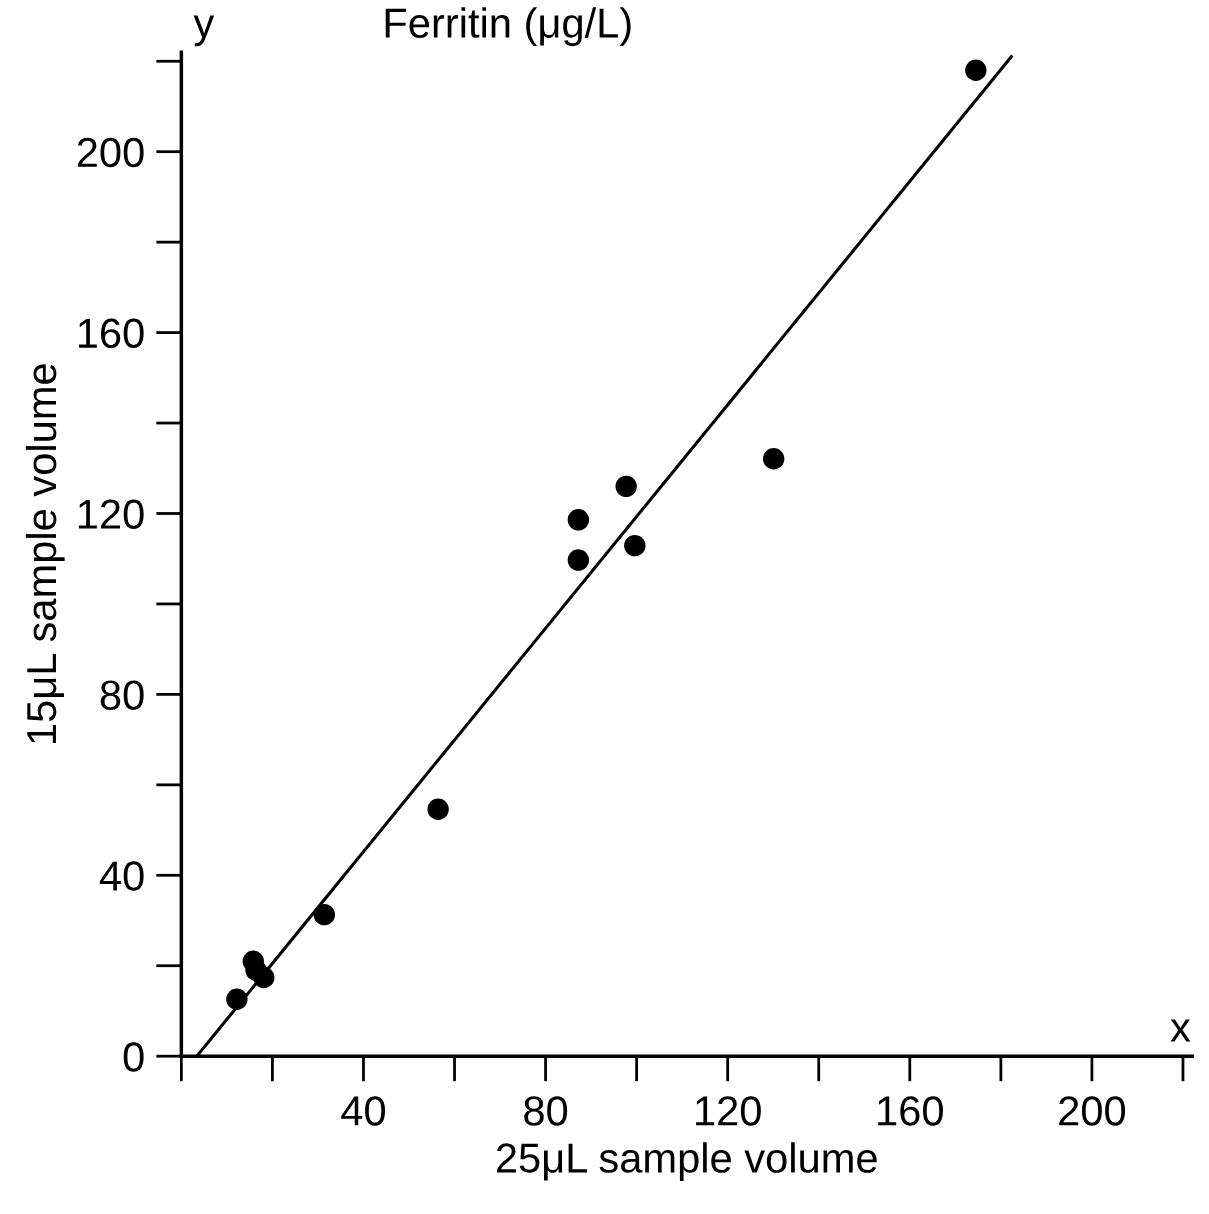 Image resolution: width=1209 pixels, height=1214 pixels. Describe the element at coordinates (728, 1111) in the screenshot. I see `x-tick-label: 120` at that location.